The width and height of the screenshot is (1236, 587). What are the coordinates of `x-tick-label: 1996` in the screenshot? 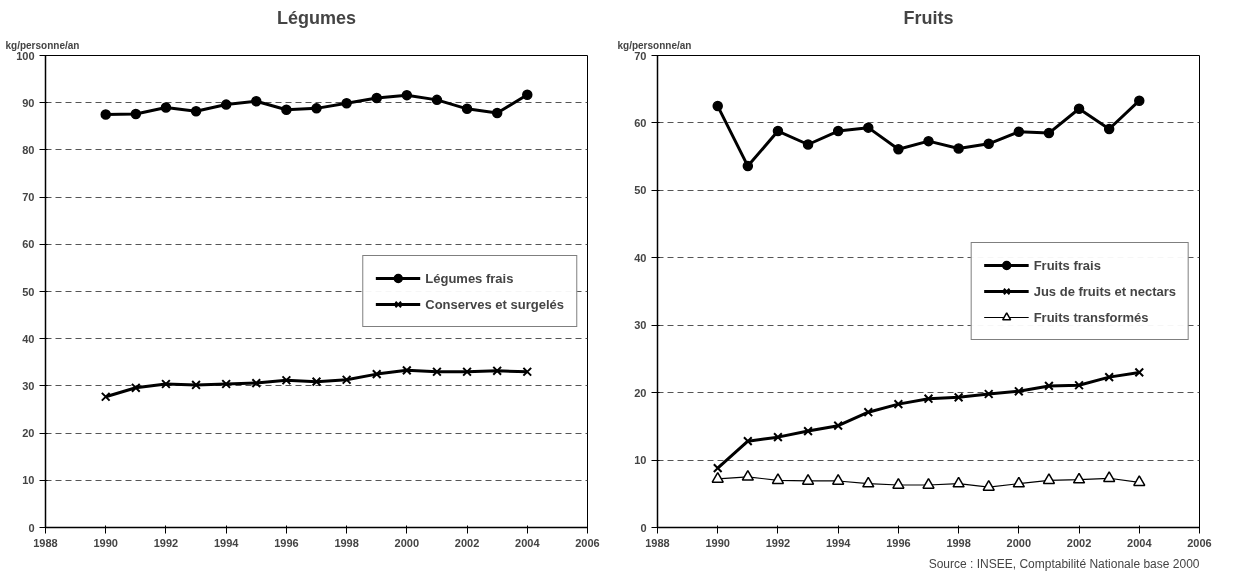 It's located at (286, 542).